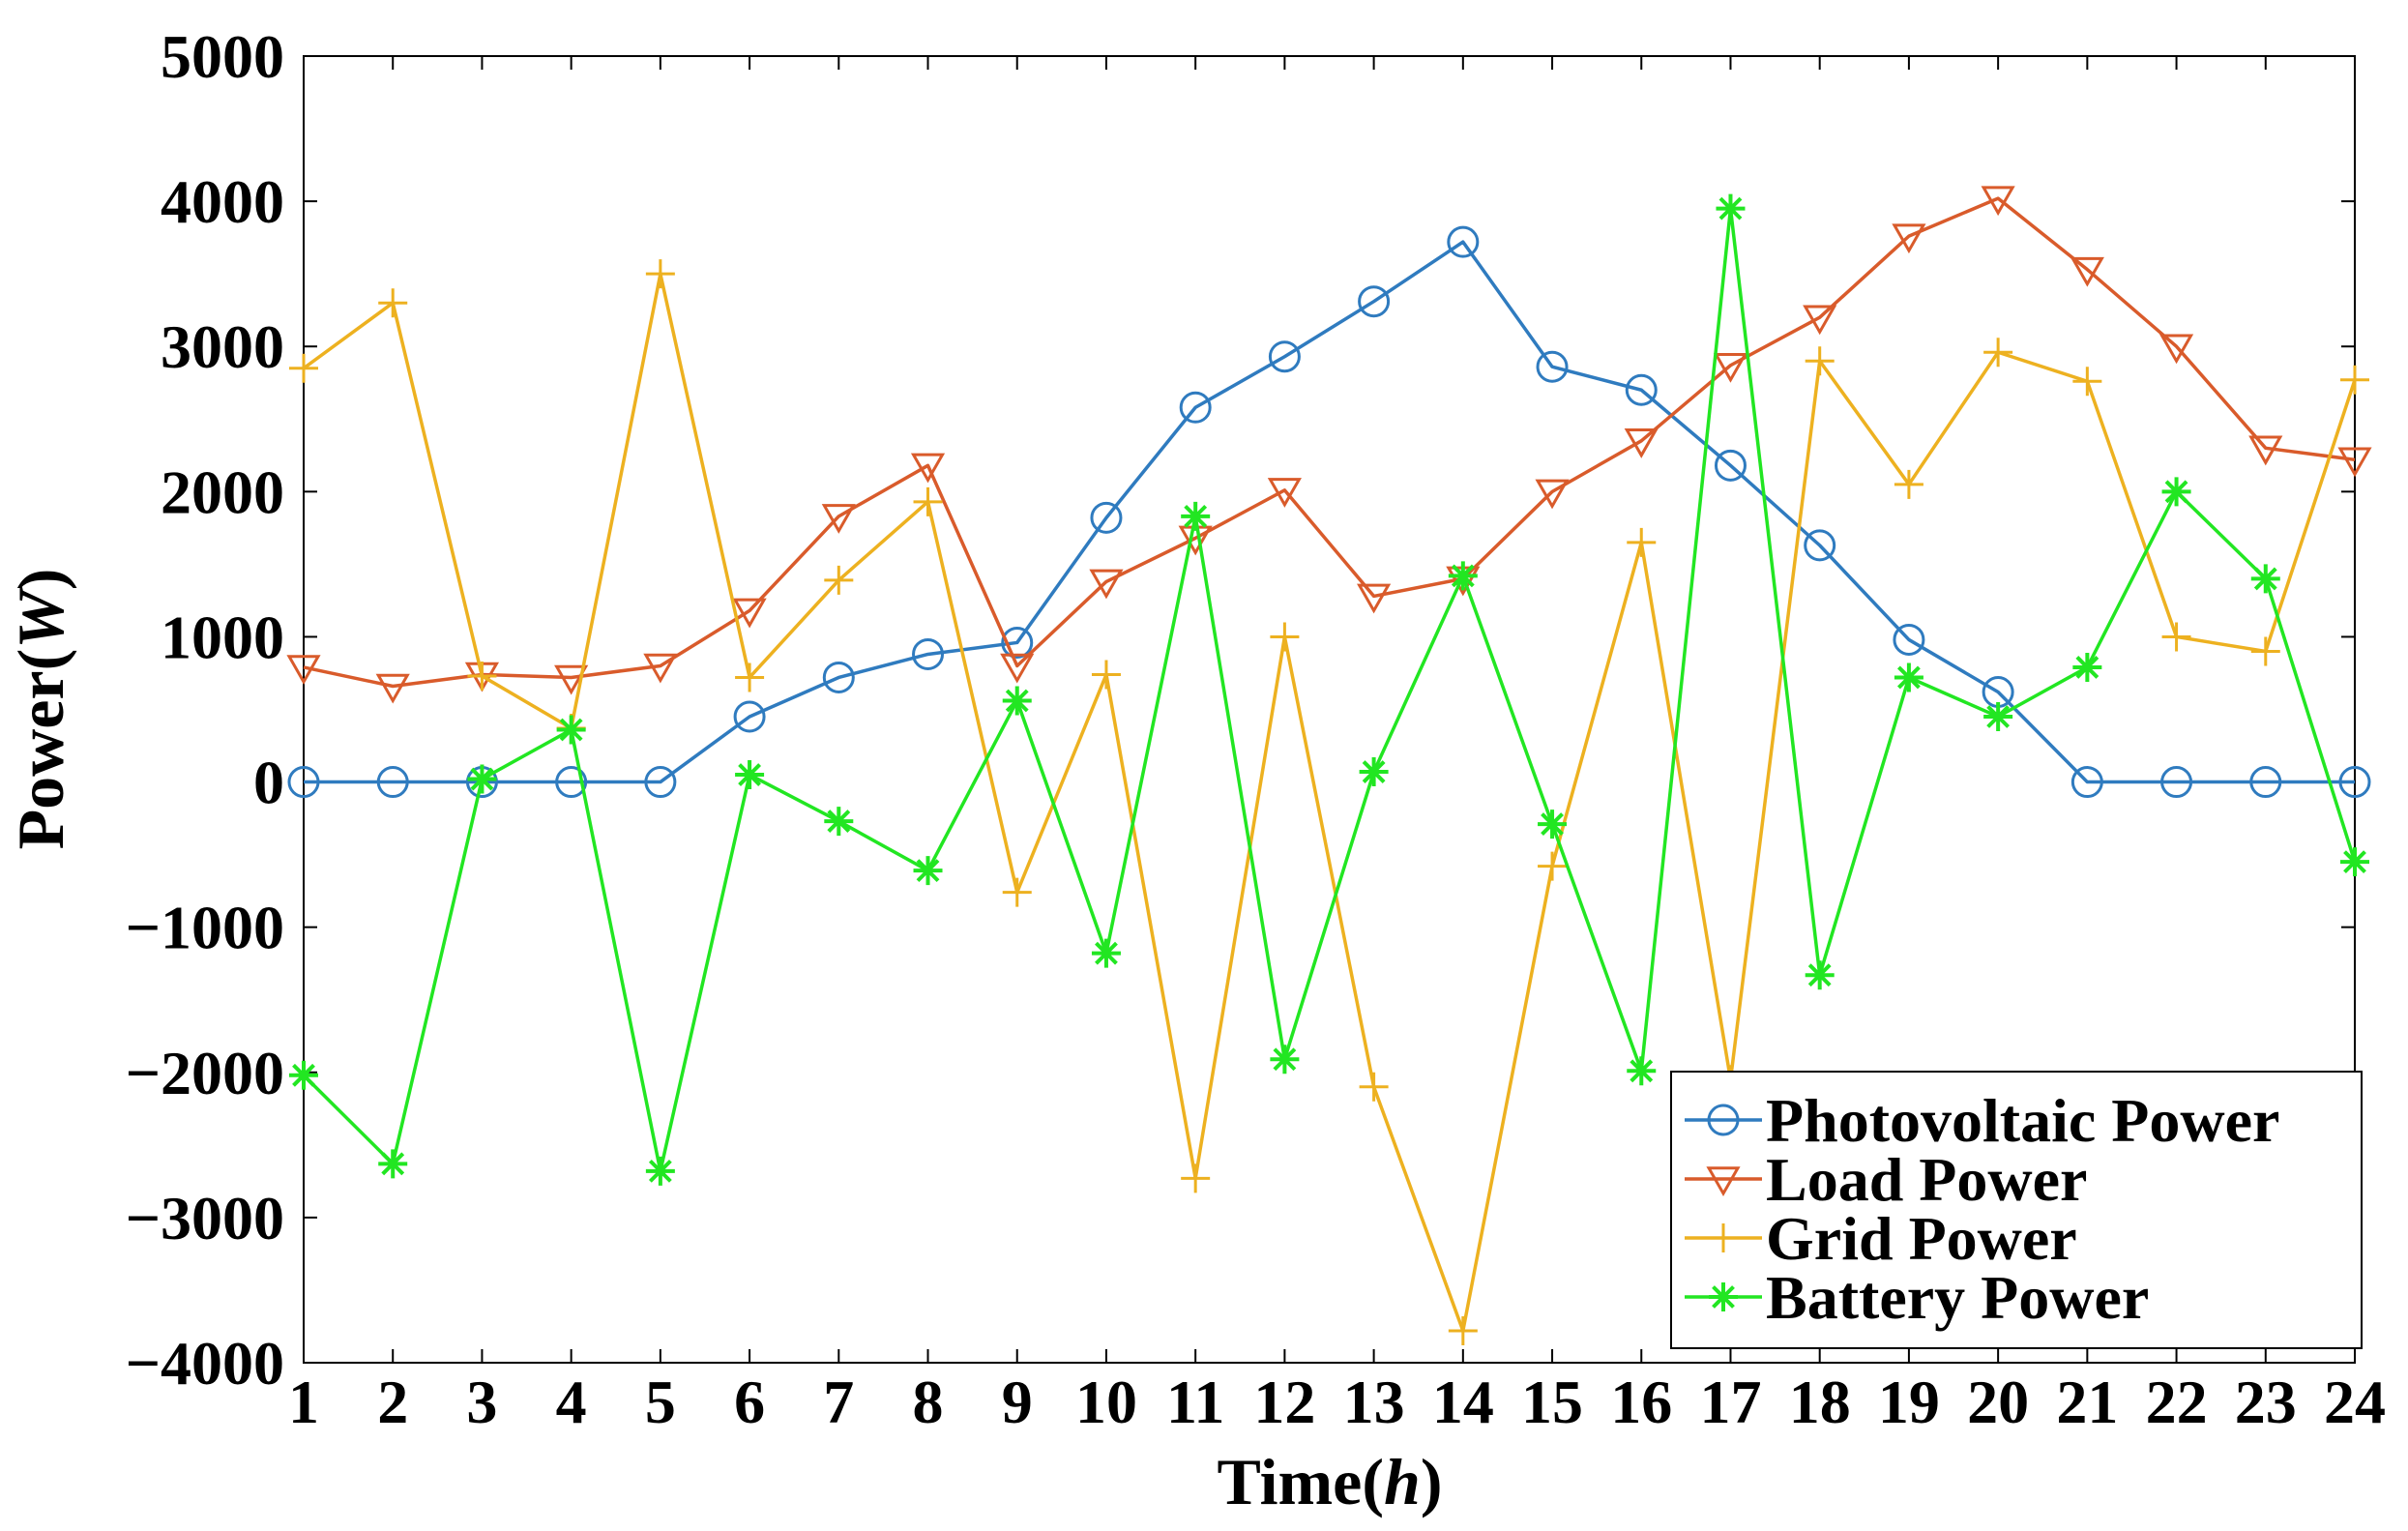 The image size is (2408, 1531). I want to click on x-tick-label: 1, so click(303, 1402).